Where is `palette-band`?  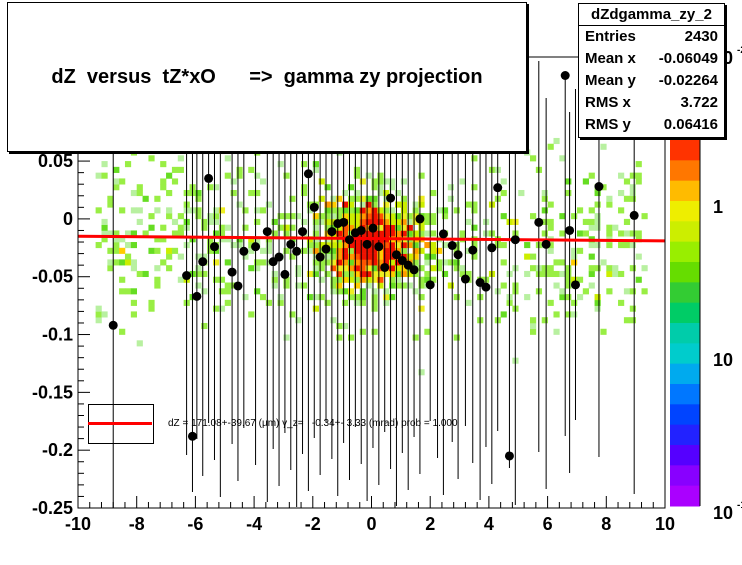 palette-band is located at coordinates (685, 374).